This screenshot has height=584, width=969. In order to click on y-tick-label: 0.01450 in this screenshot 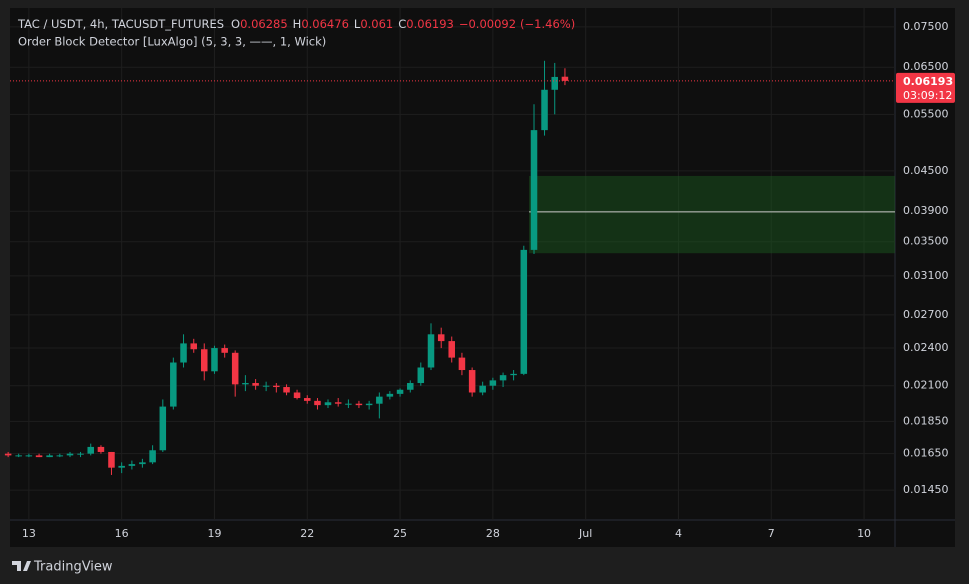, I will do `click(926, 489)`.